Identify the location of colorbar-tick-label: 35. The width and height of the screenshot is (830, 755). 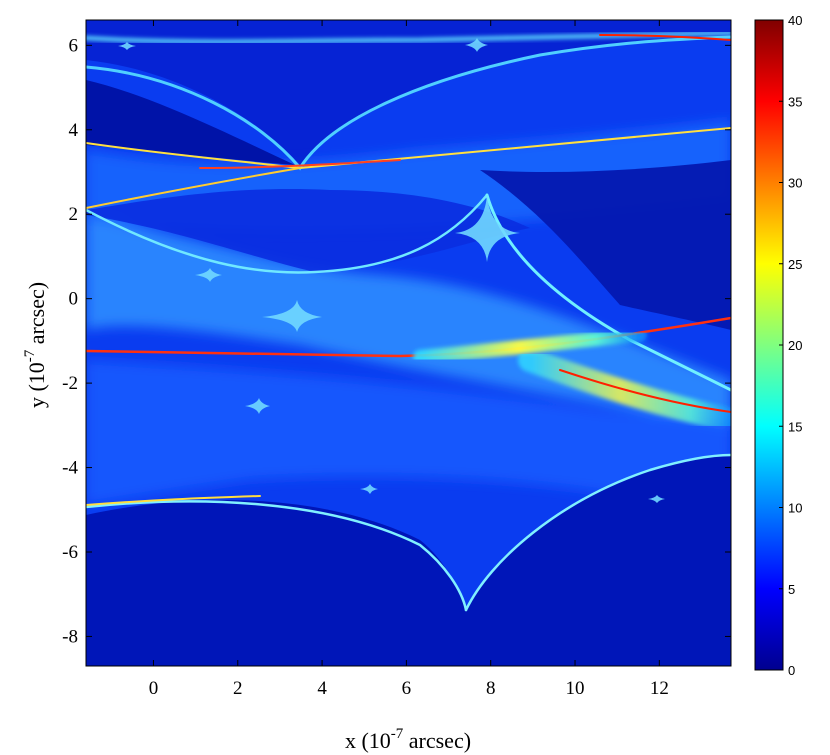
(795, 101).